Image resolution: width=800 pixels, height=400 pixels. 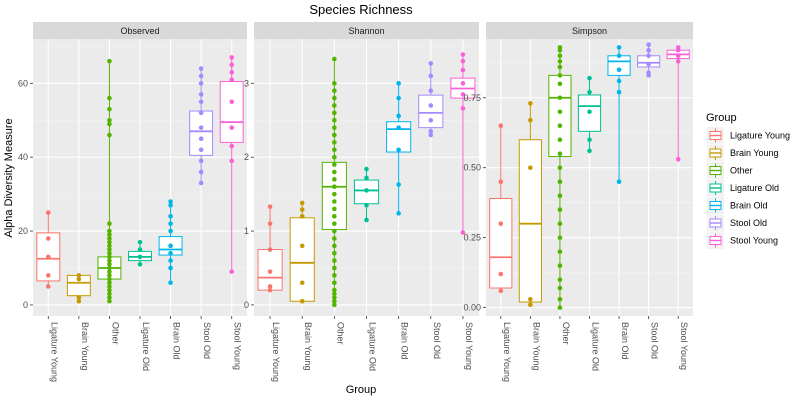 I want to click on facet-strip-label: Shannon, so click(x=366, y=31).